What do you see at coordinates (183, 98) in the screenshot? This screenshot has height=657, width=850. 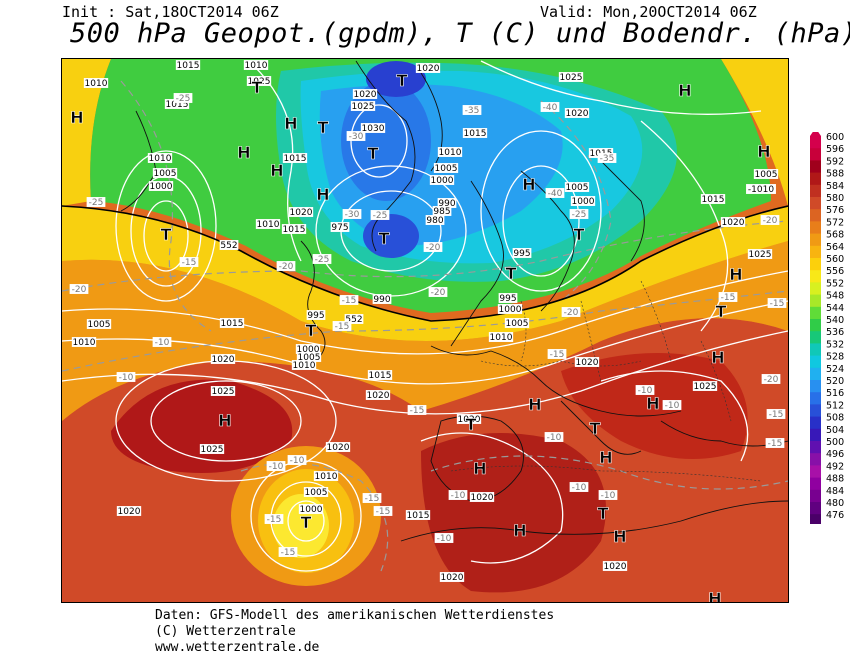 I see `isotherm-label: -25` at bounding box center [183, 98].